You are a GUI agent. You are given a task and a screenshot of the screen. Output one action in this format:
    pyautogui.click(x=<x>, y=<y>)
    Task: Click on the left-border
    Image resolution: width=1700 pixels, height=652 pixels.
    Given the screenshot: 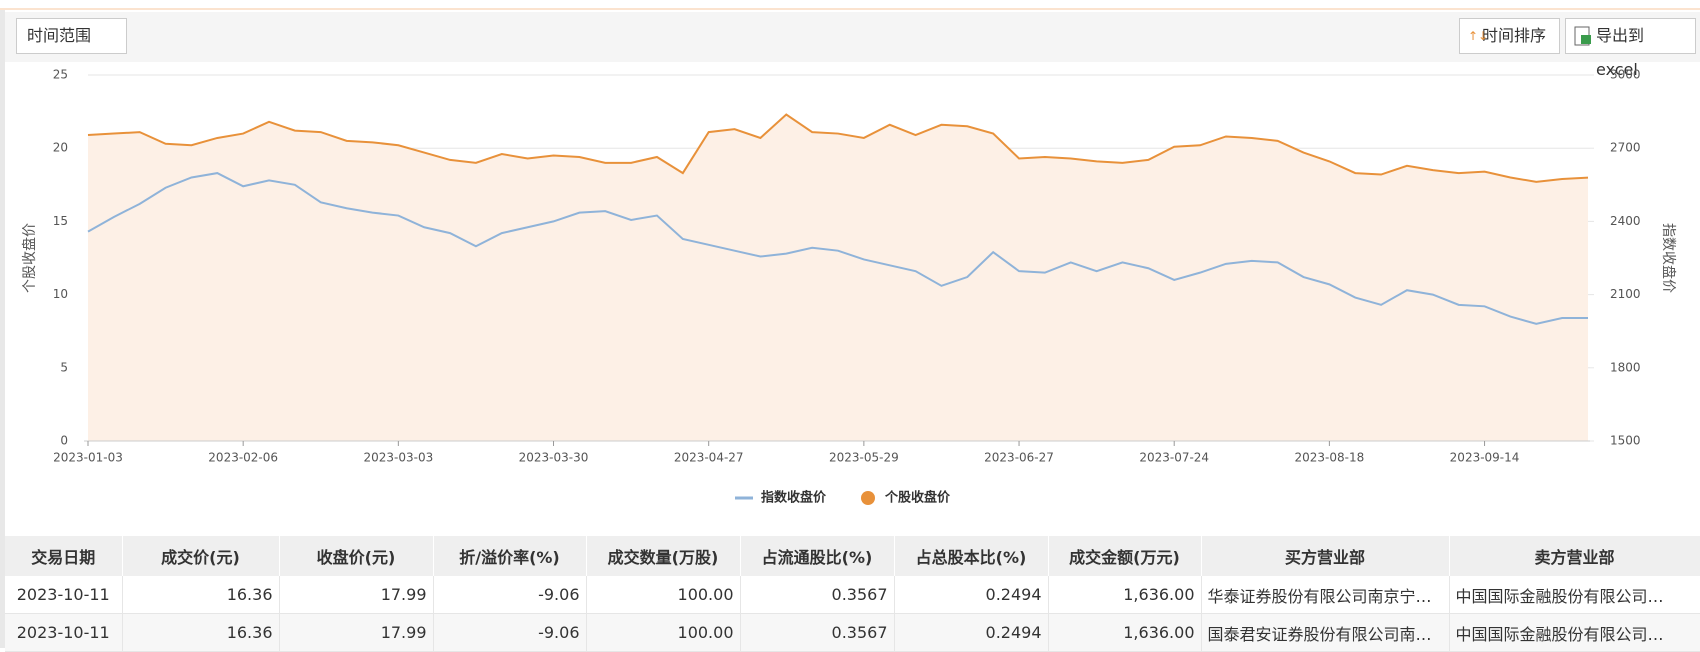 What is the action you would take?
    pyautogui.click(x=2, y=324)
    